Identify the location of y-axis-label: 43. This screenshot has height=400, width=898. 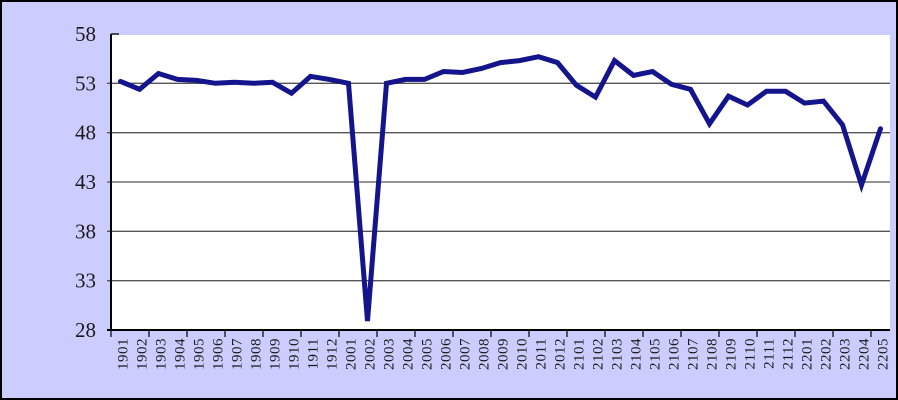
(85, 182).